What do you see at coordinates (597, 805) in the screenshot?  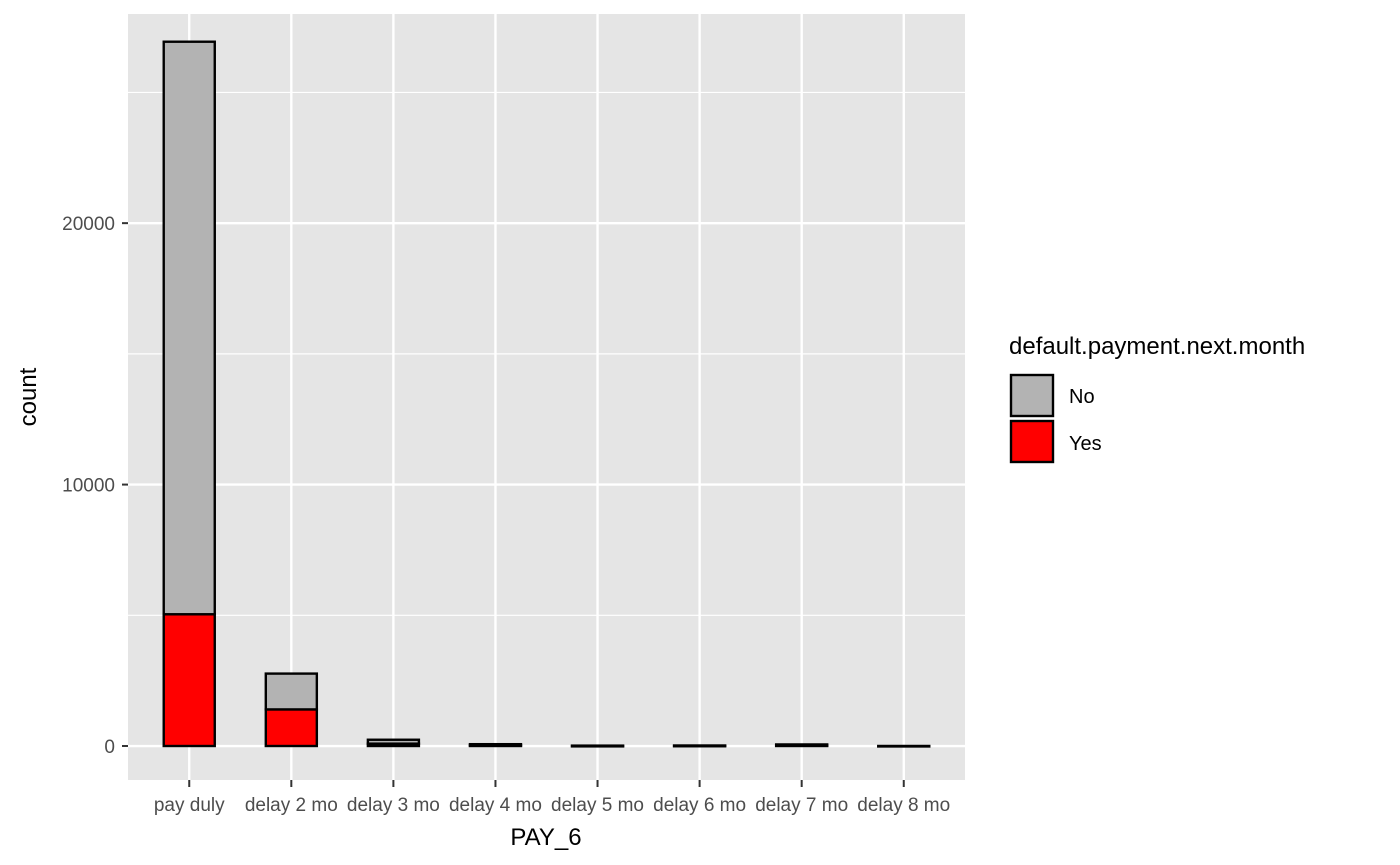 I see `x-tick-label: delay 5 mo` at bounding box center [597, 805].